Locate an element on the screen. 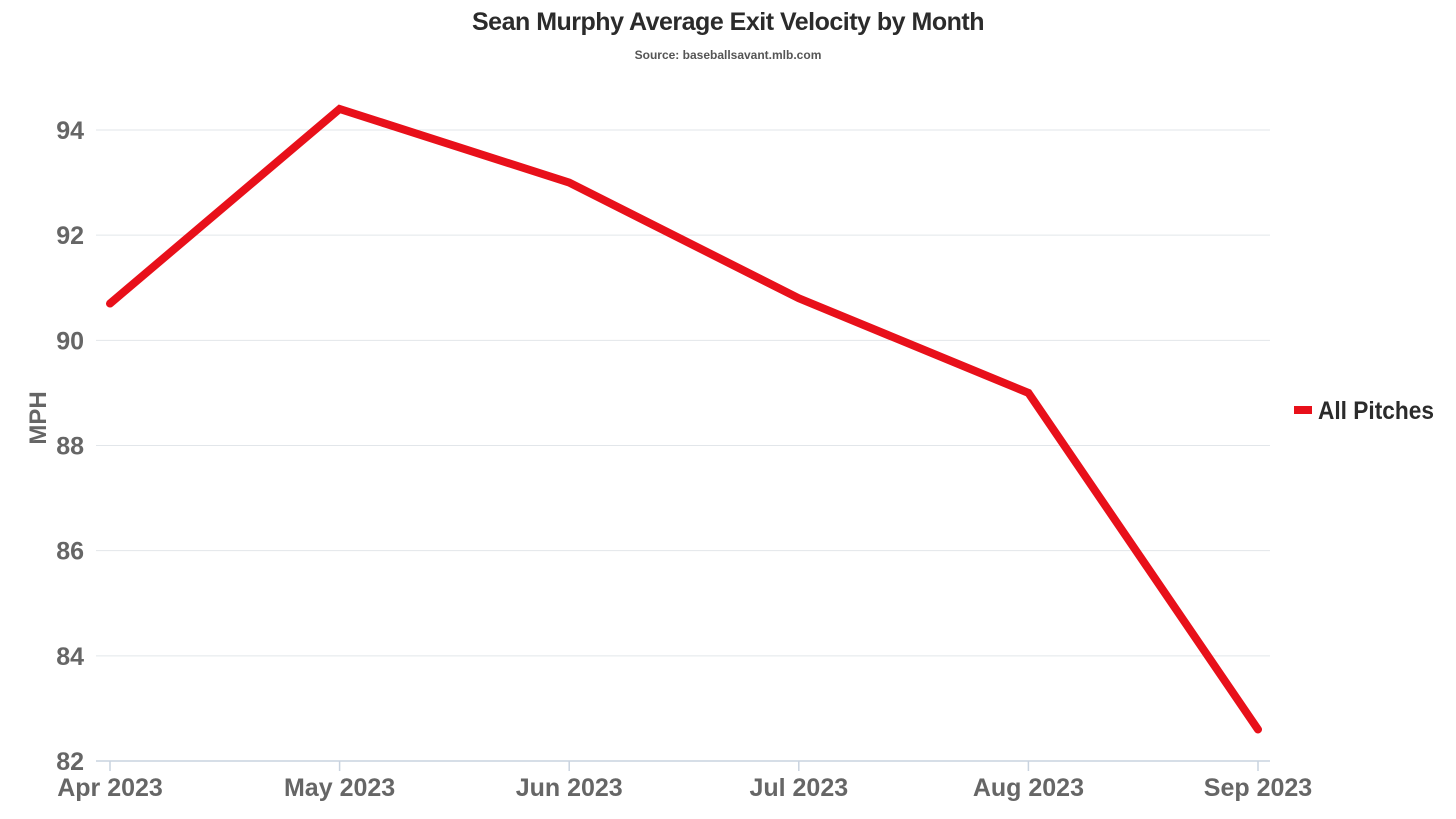 Image resolution: width=1456 pixels, height=819 pixels. y-tick-label: 94 is located at coordinates (70, 131).